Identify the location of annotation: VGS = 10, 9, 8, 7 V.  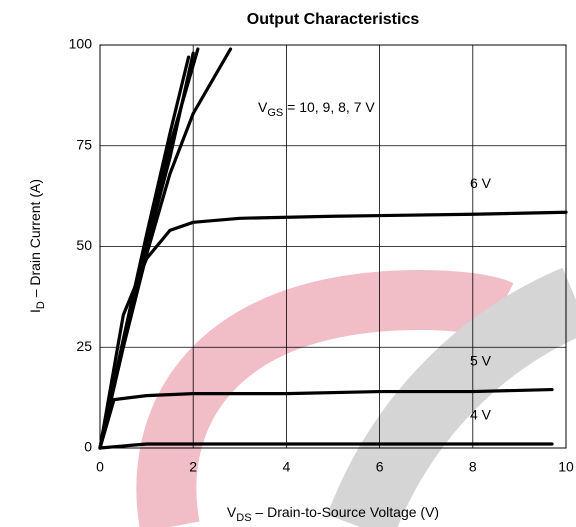
(316, 109).